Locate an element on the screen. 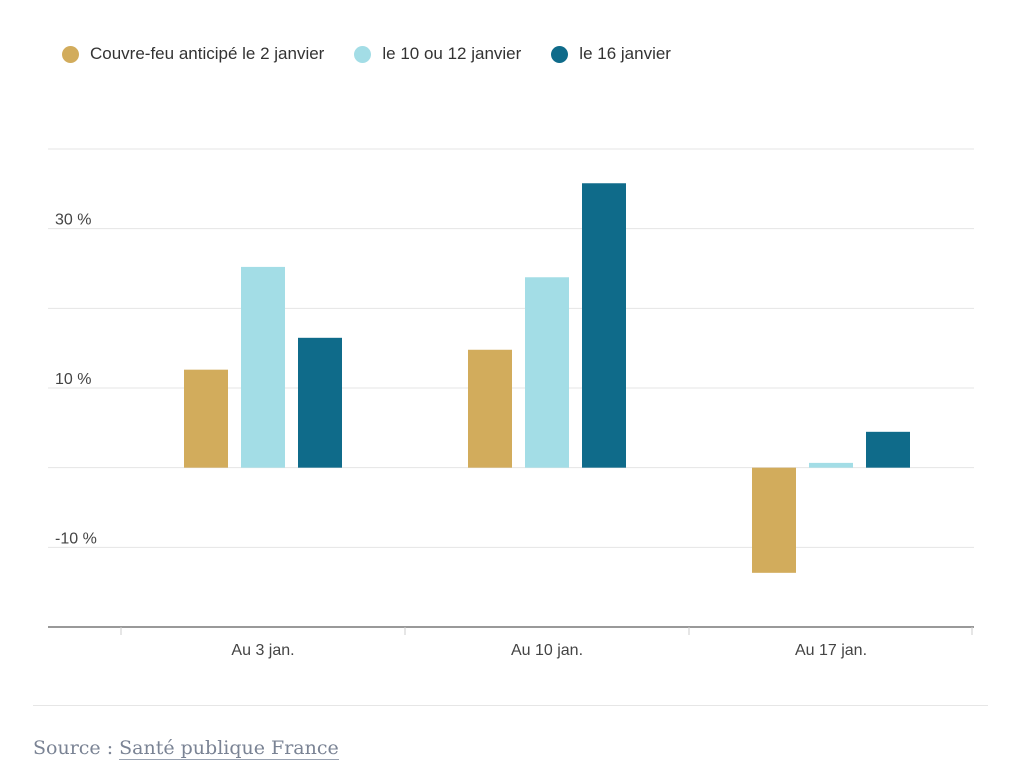 The height and width of the screenshot is (778, 1024). divider is located at coordinates (510, 705).